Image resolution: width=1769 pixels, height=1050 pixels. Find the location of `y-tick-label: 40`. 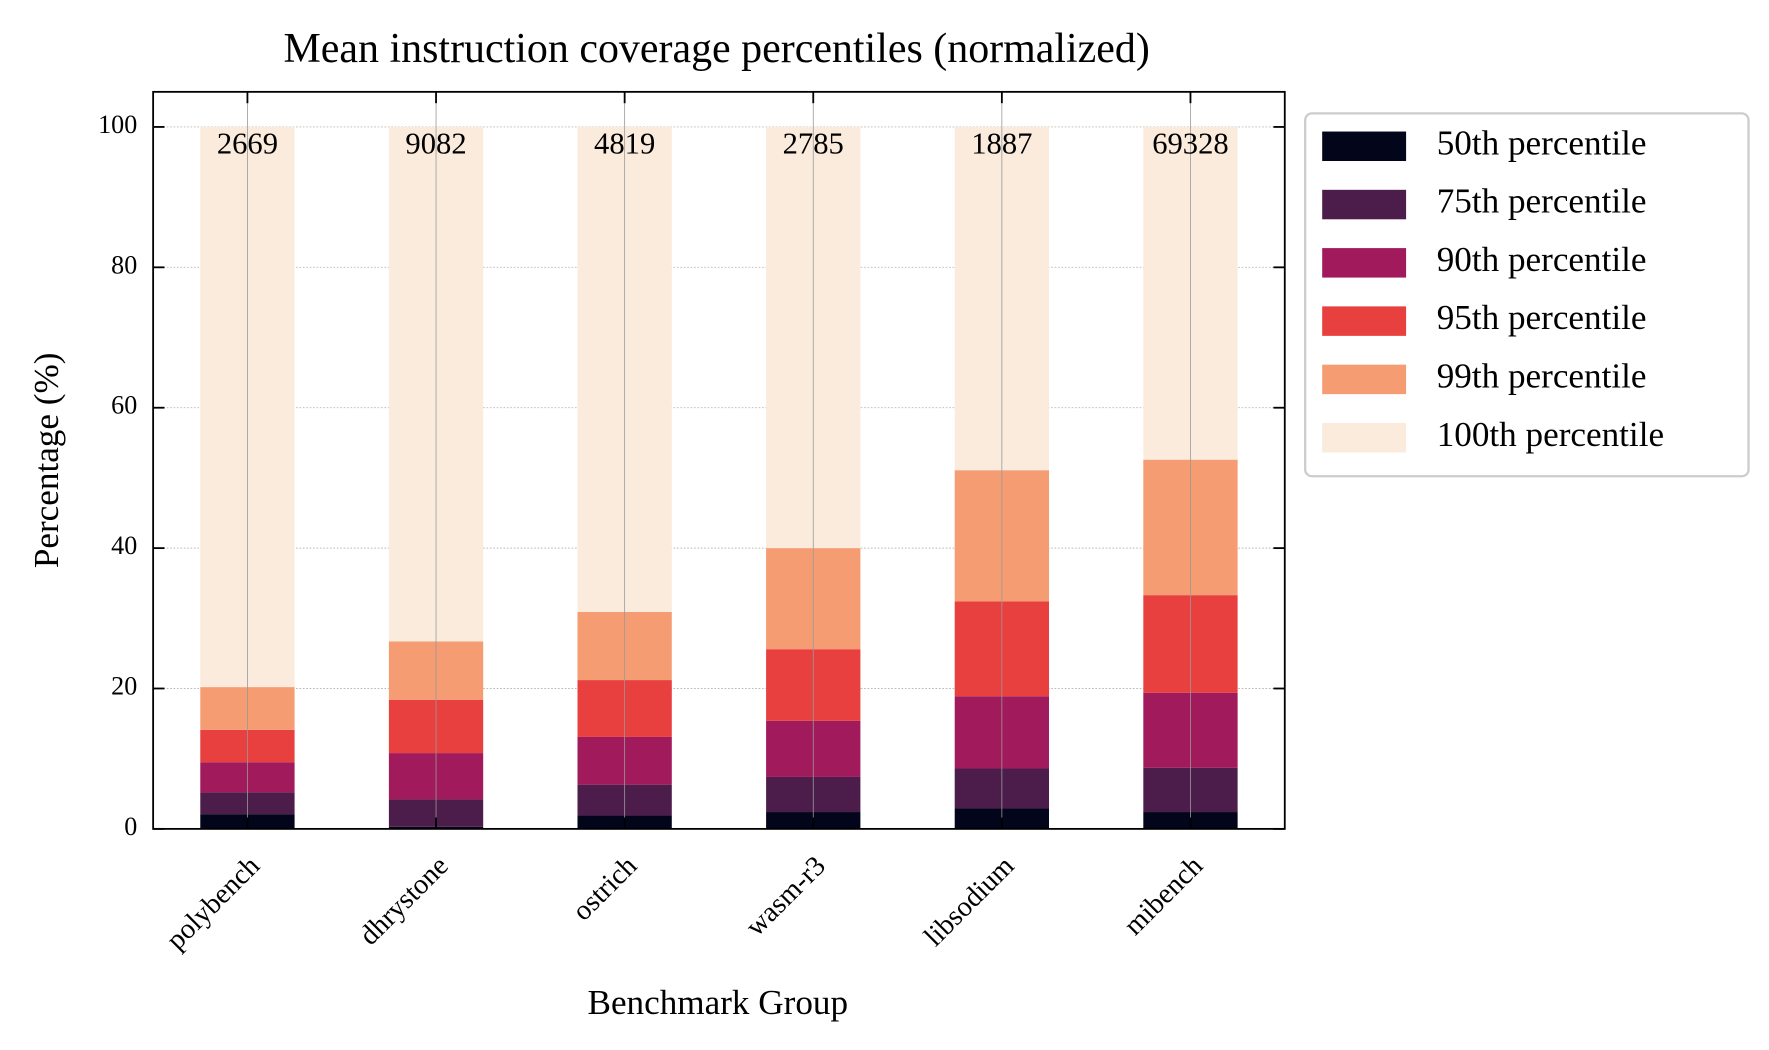

y-tick-label: 40 is located at coordinates (124, 545).